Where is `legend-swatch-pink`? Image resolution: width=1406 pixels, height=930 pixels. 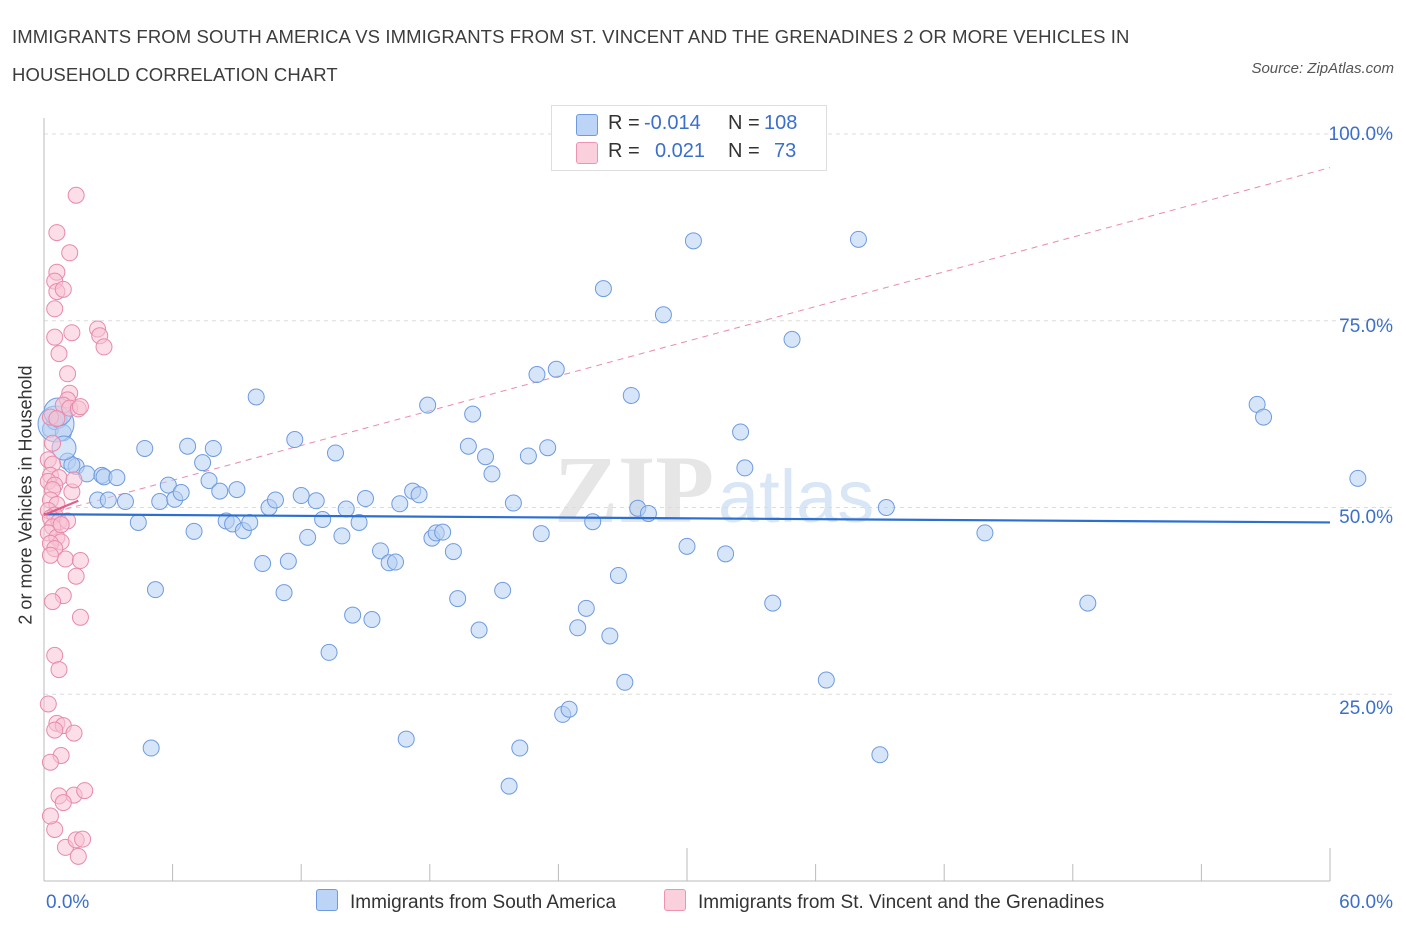
legend-swatch-pink is located at coordinates (587, 153).